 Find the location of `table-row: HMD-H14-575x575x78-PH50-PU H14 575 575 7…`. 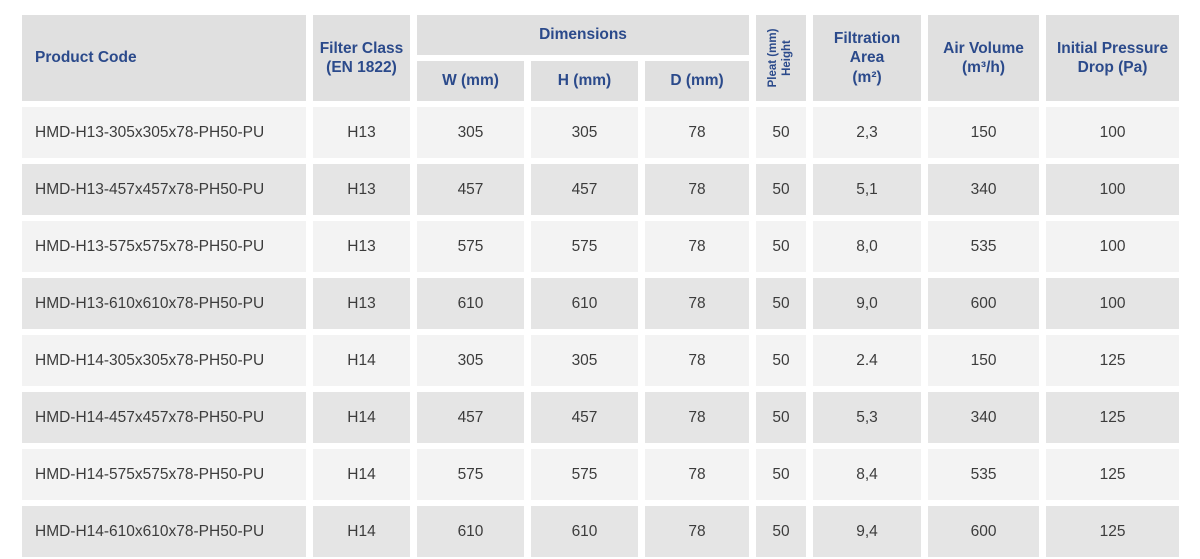

table-row: HMD-H14-575x575x78-PH50-PU H14 575 575 7… is located at coordinates (601, 474).